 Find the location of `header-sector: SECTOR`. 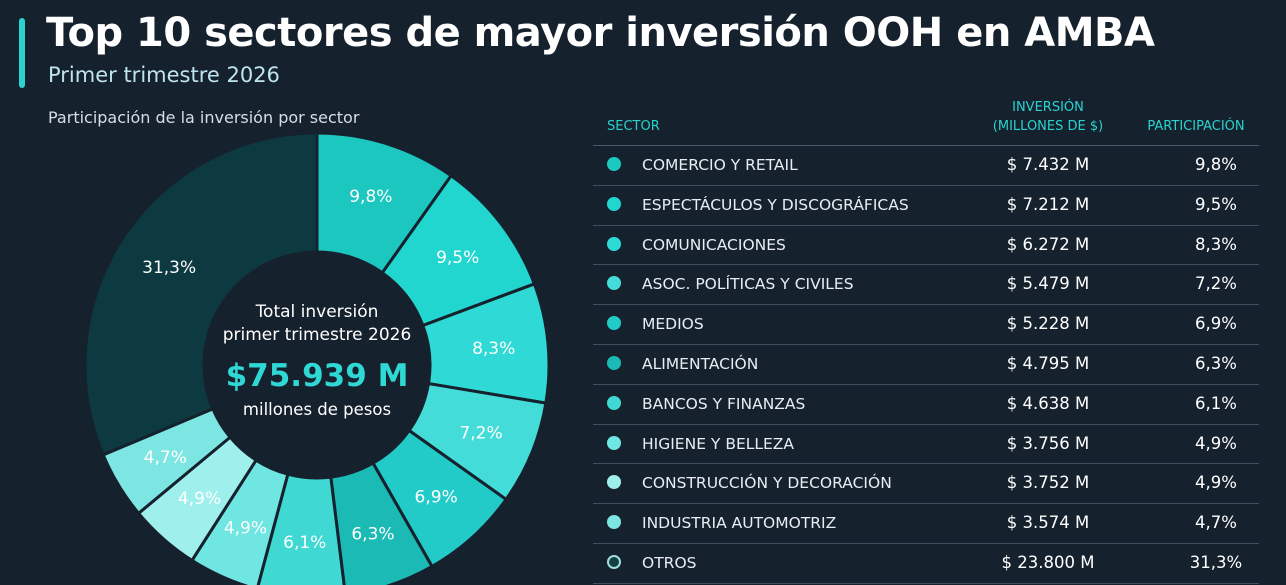

header-sector: SECTOR is located at coordinates (633, 126).